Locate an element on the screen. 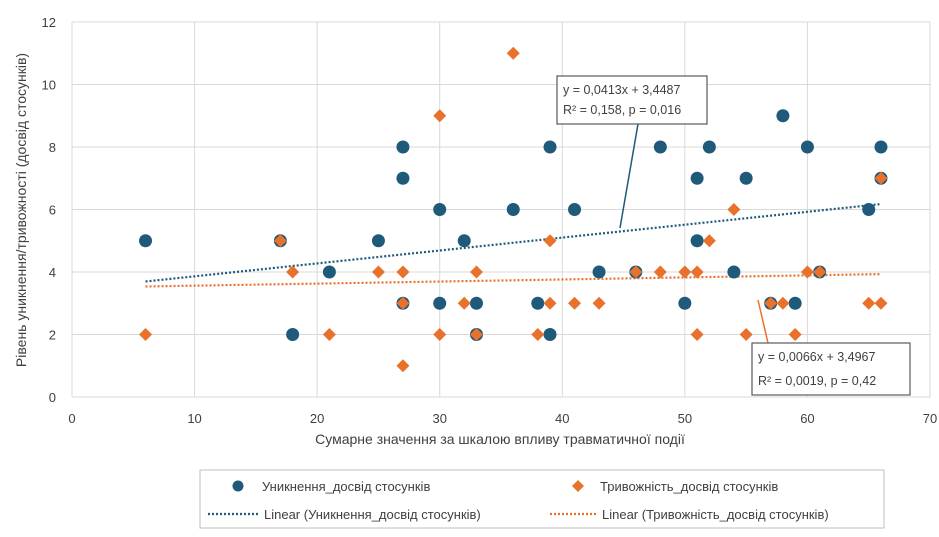 This screenshot has width=939, height=537. legend-marker-avoidance is located at coordinates (238, 486).